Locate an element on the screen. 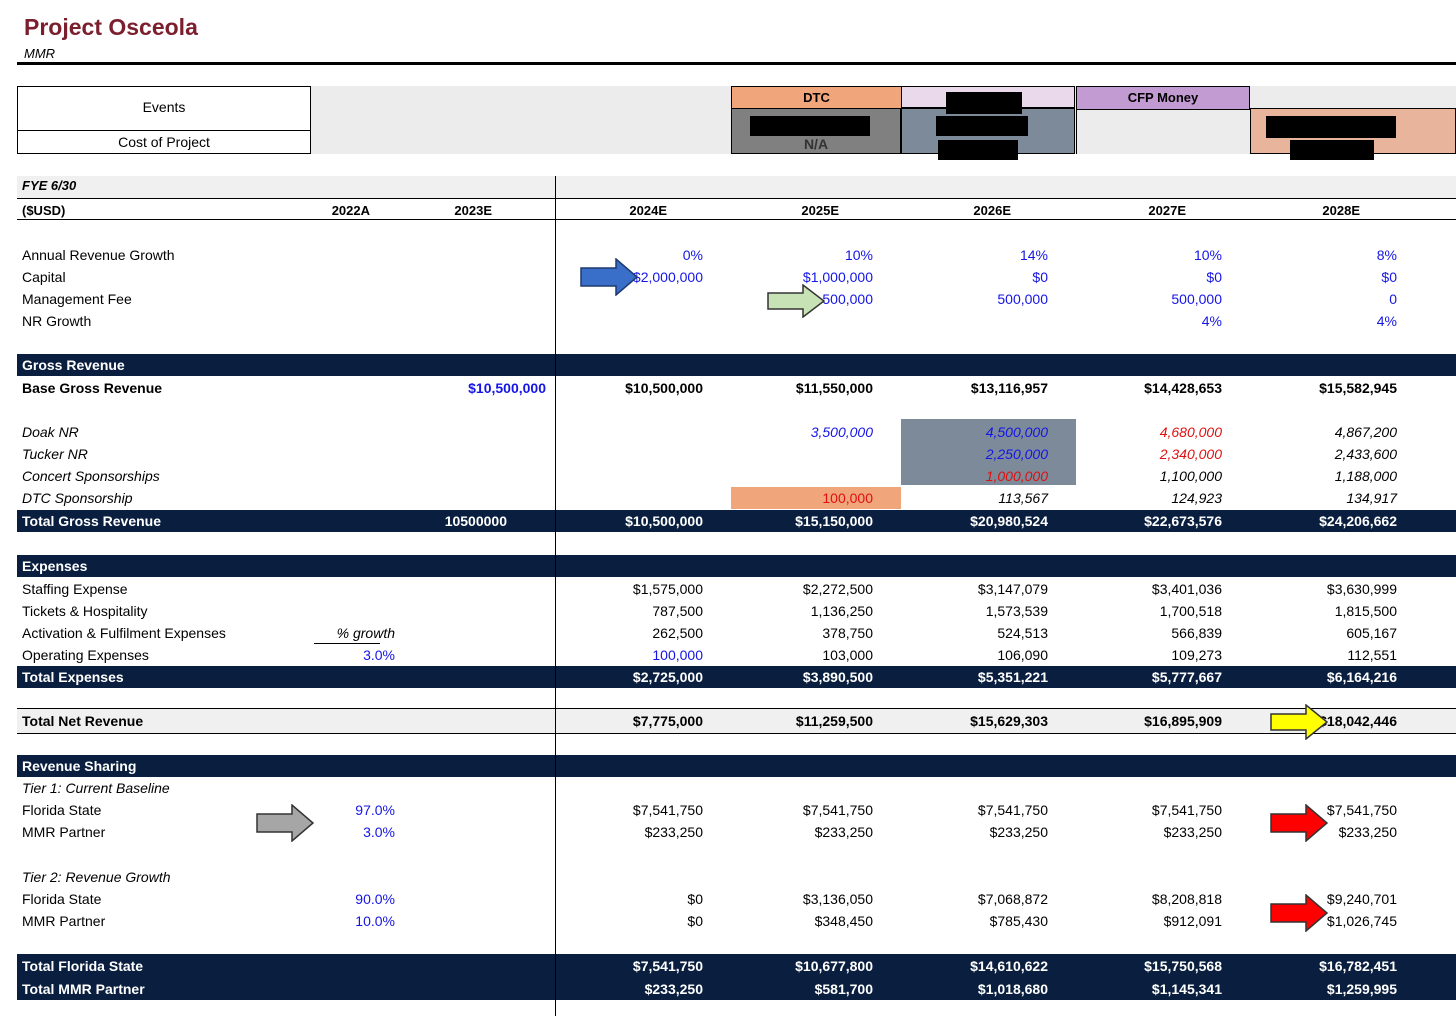 This screenshot has height=1016, width=1456. yellow-arrow-icon is located at coordinates (1299, 722).